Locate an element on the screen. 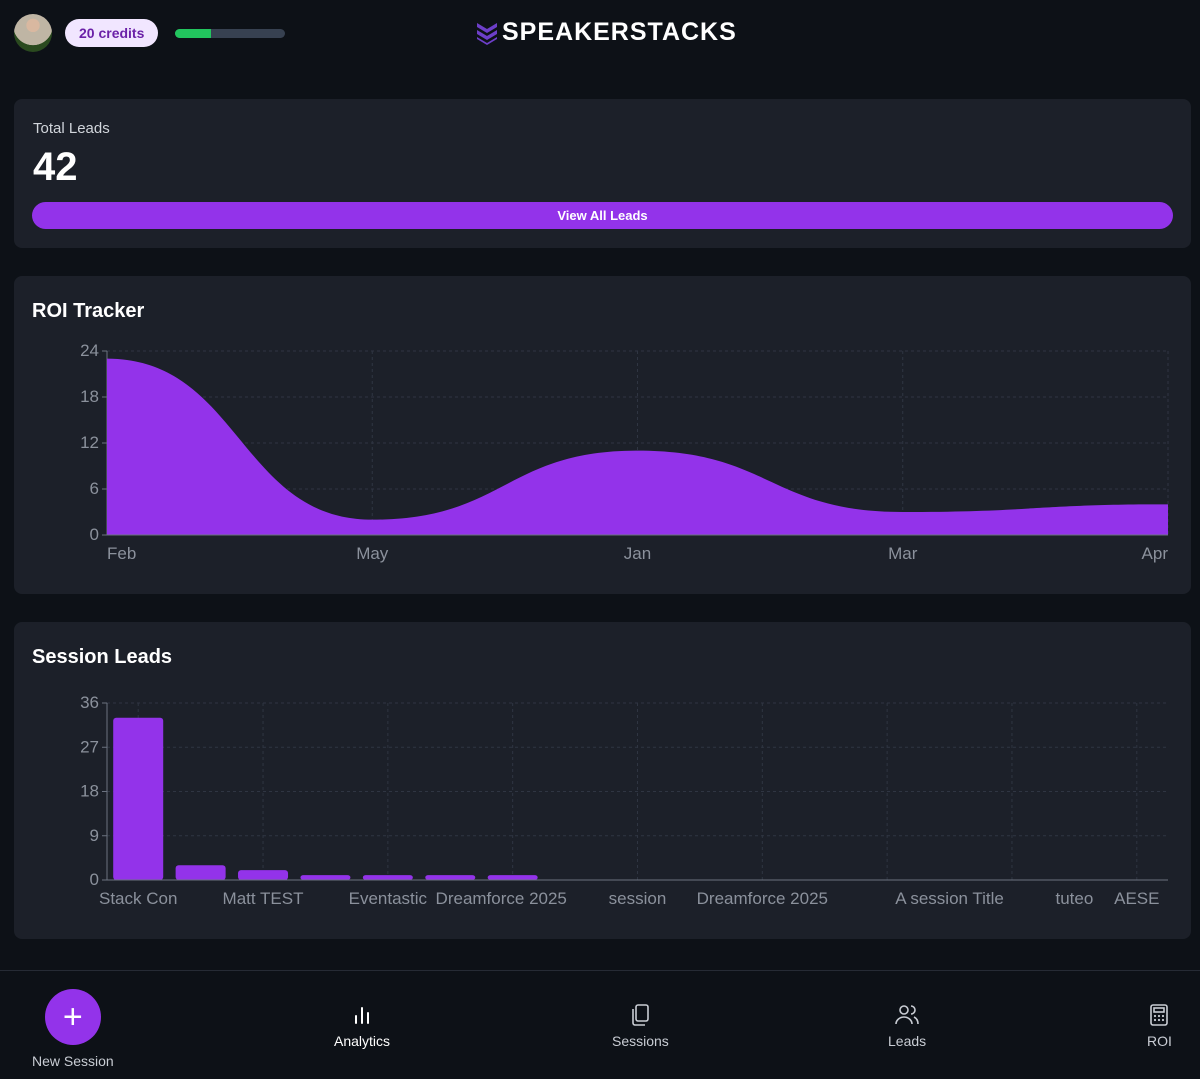  credits-badge: 20 credits is located at coordinates (112, 33).